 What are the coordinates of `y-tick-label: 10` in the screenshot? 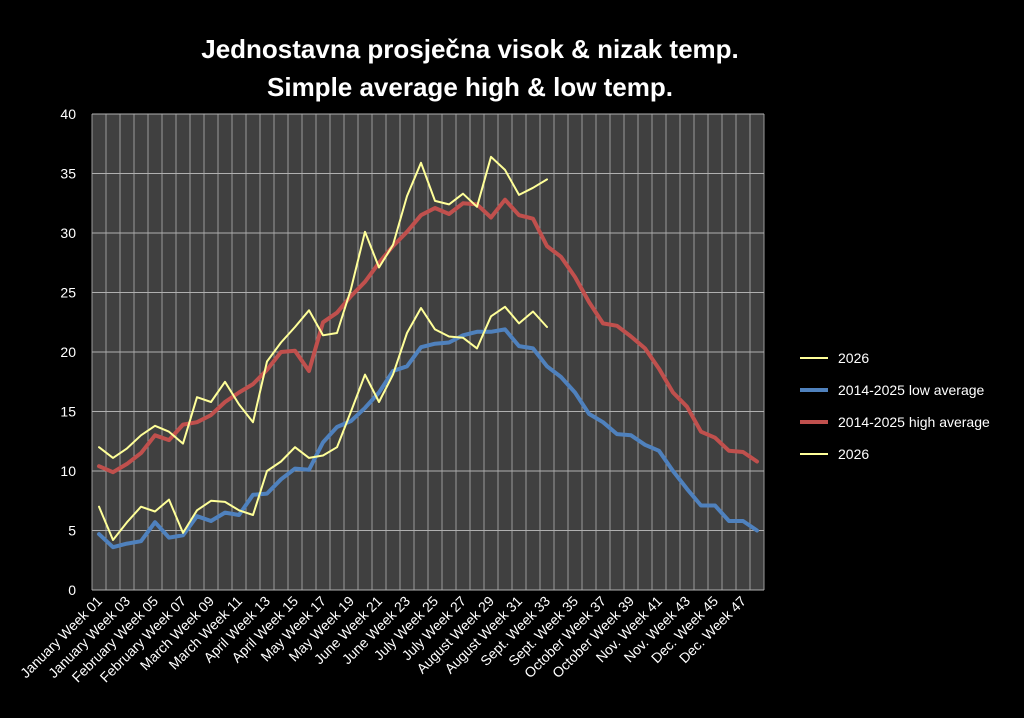 It's located at (68, 471).